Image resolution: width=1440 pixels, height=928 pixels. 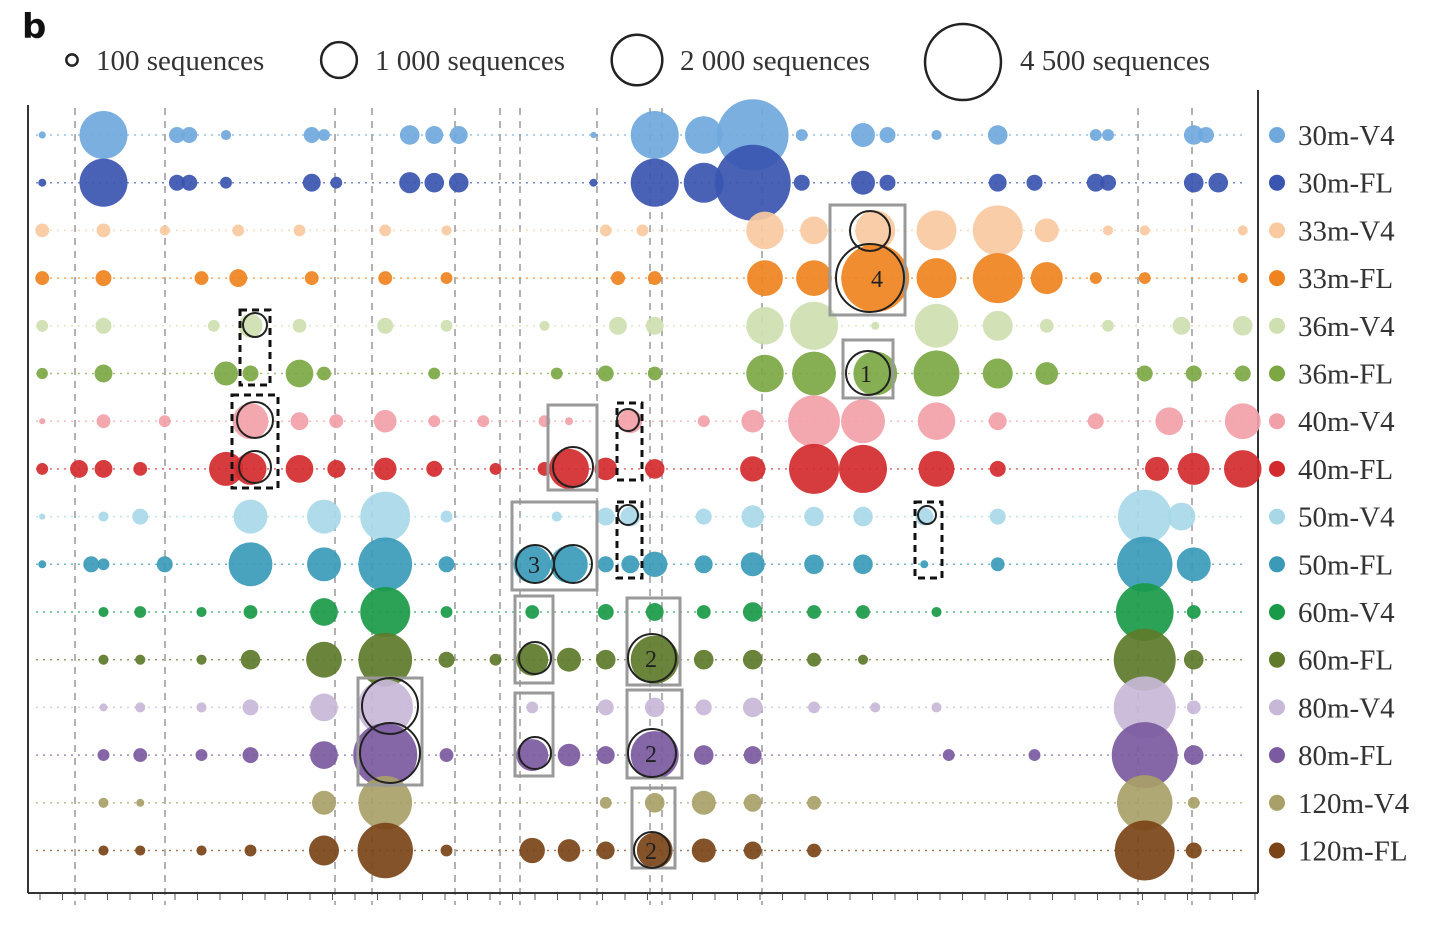 I want to click on bubble-120m-V4, so click(x=654, y=802).